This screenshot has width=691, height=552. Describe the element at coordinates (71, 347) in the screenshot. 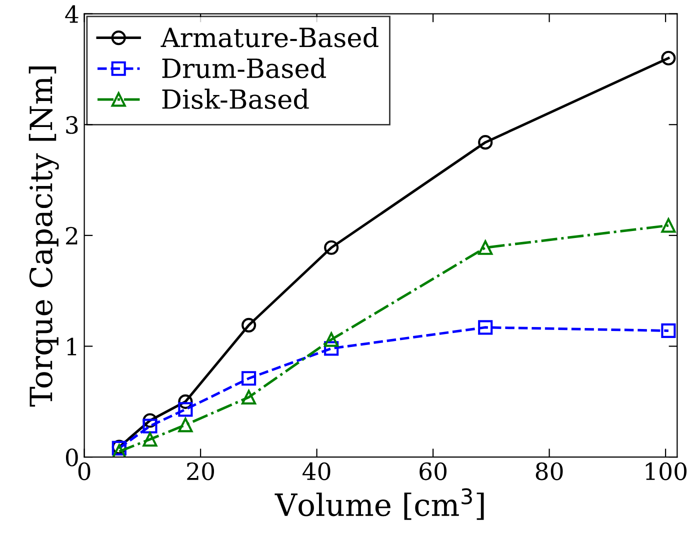

I see `y-tick-label: 1` at that location.